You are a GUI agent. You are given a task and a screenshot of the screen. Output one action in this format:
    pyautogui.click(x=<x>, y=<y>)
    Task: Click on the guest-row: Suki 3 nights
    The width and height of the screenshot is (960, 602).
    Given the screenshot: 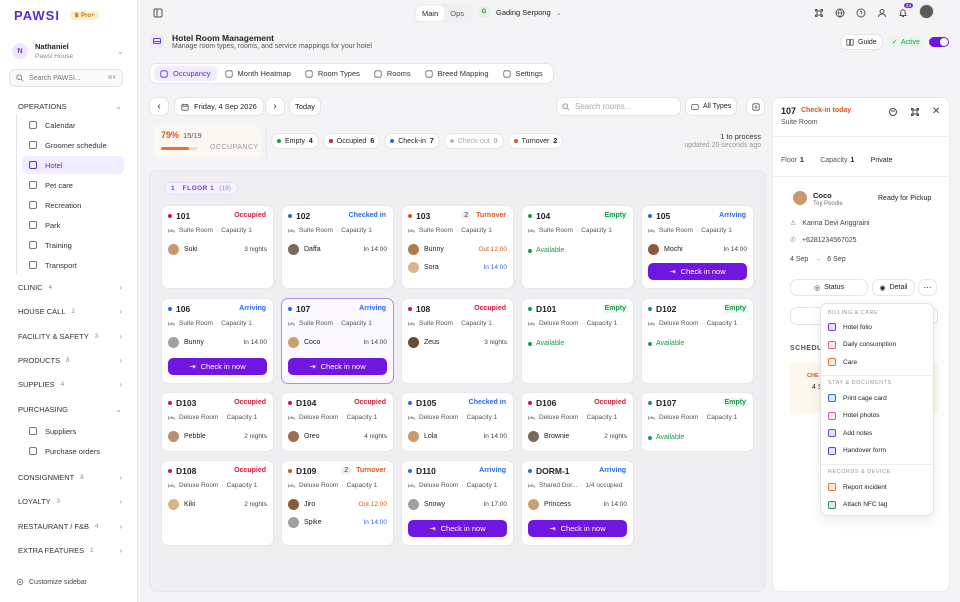 What is the action you would take?
    pyautogui.click(x=217, y=249)
    